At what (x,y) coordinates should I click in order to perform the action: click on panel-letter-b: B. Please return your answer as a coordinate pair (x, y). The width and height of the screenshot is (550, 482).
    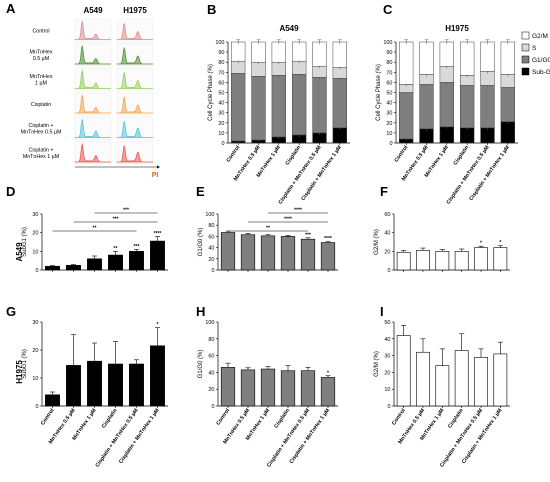
    Looking at the image, I should click on (211, 9).